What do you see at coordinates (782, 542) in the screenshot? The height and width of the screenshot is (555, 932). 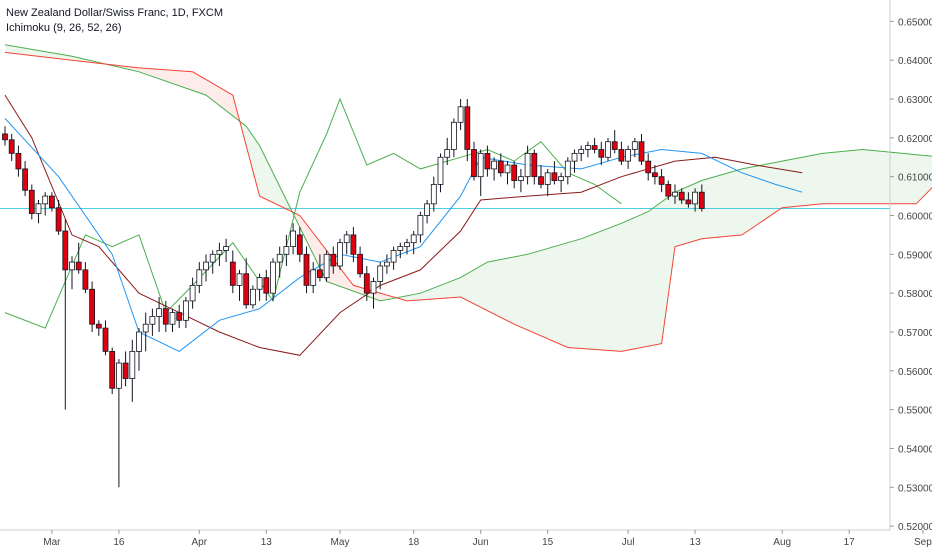 I see `time-axis-label: Aug` at bounding box center [782, 542].